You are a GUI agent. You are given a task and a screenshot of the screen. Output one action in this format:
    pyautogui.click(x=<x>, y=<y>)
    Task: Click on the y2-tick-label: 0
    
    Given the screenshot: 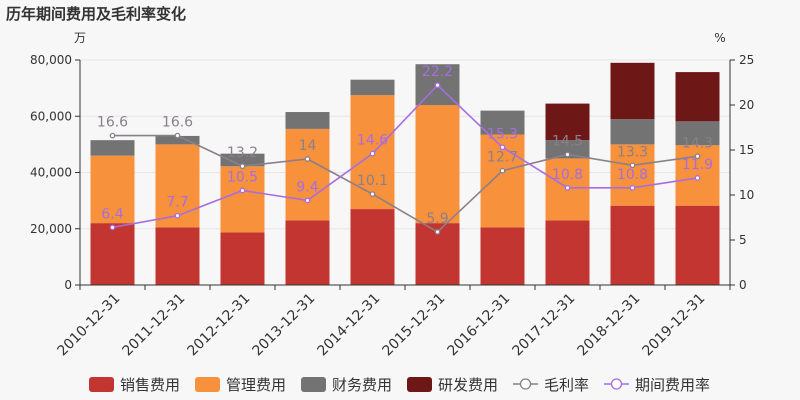 What is the action you would take?
    pyautogui.click(x=743, y=285)
    